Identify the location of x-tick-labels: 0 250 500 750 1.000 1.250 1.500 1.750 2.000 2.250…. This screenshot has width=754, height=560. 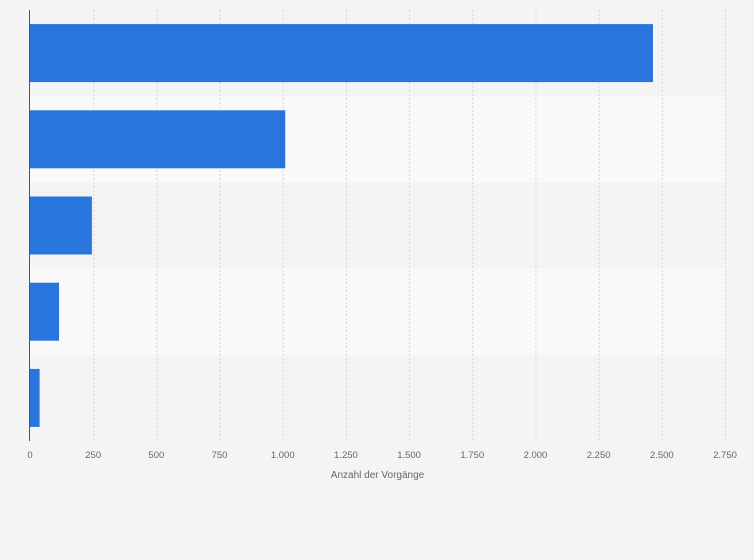
(382, 455).